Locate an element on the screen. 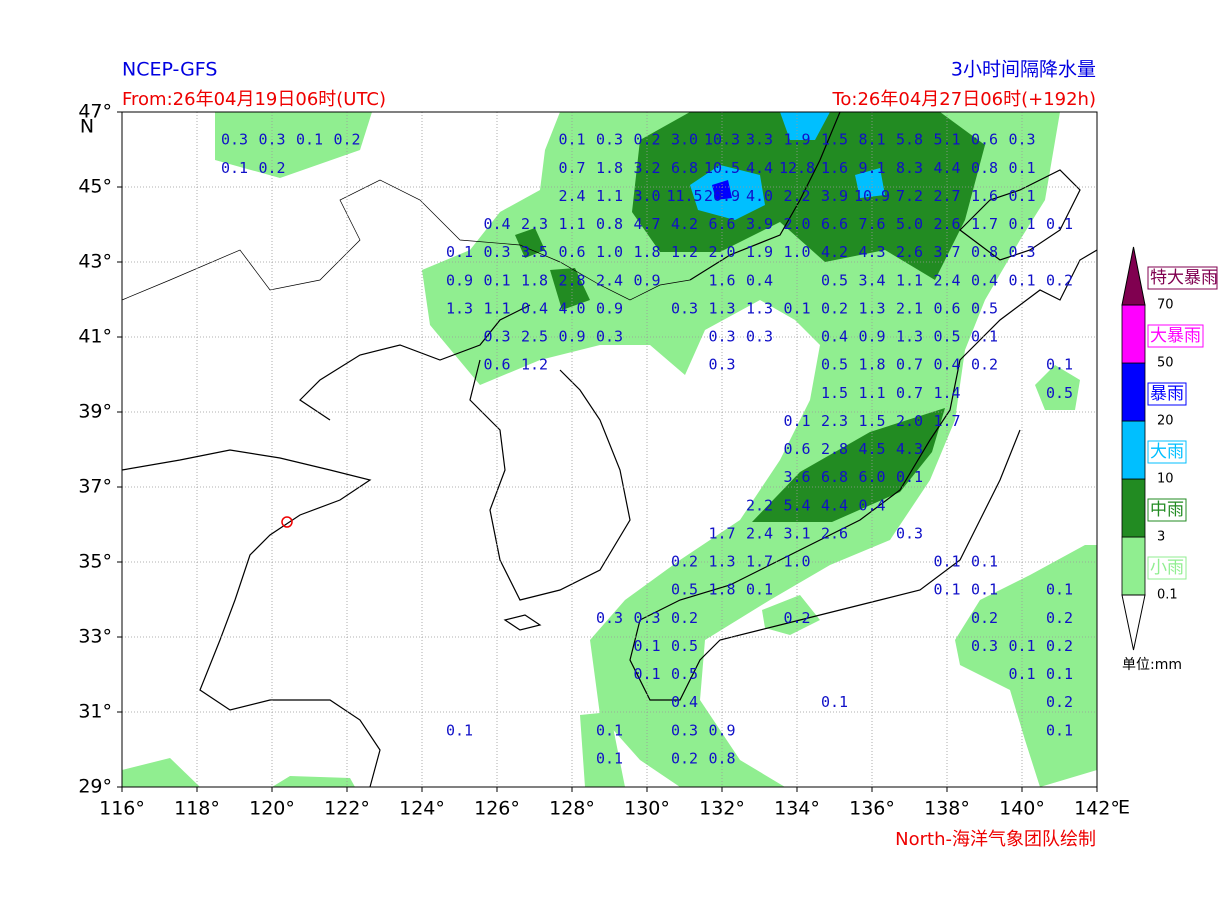 The width and height of the screenshot is (1218, 904). legend-label: 小雨 is located at coordinates (1167, 568).